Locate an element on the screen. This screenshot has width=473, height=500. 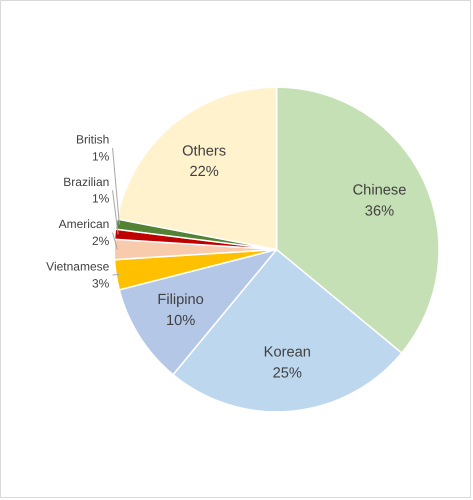
slice-label: Filipino is located at coordinates (180, 300).